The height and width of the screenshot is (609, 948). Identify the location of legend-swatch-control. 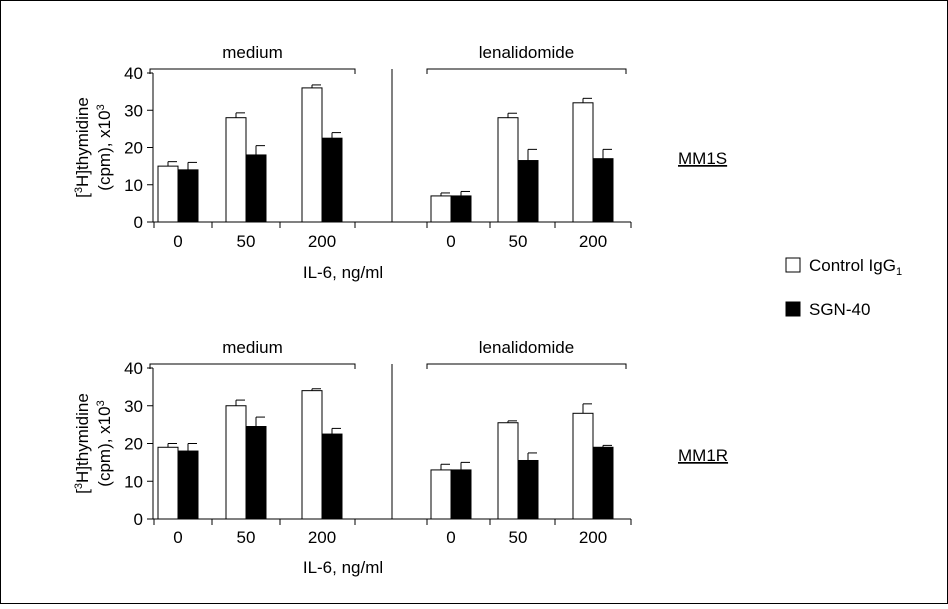
(793, 265).